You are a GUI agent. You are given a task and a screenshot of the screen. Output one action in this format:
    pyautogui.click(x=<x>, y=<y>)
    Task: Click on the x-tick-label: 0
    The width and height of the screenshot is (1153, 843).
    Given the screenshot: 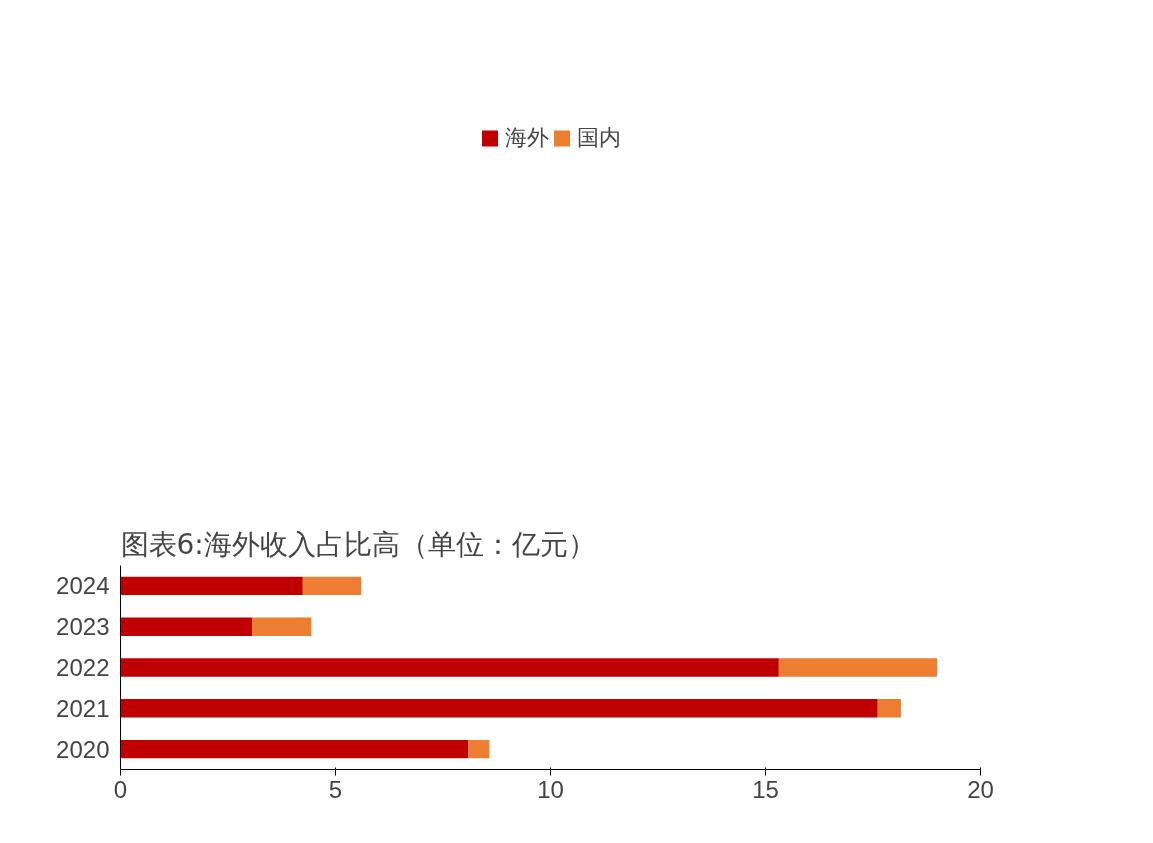 What is the action you would take?
    pyautogui.click(x=120, y=789)
    